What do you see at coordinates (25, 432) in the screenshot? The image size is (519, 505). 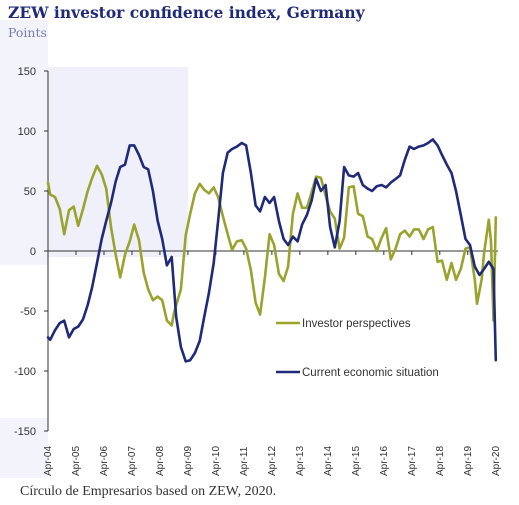 I see `y-tick-label: -150` at bounding box center [25, 432].